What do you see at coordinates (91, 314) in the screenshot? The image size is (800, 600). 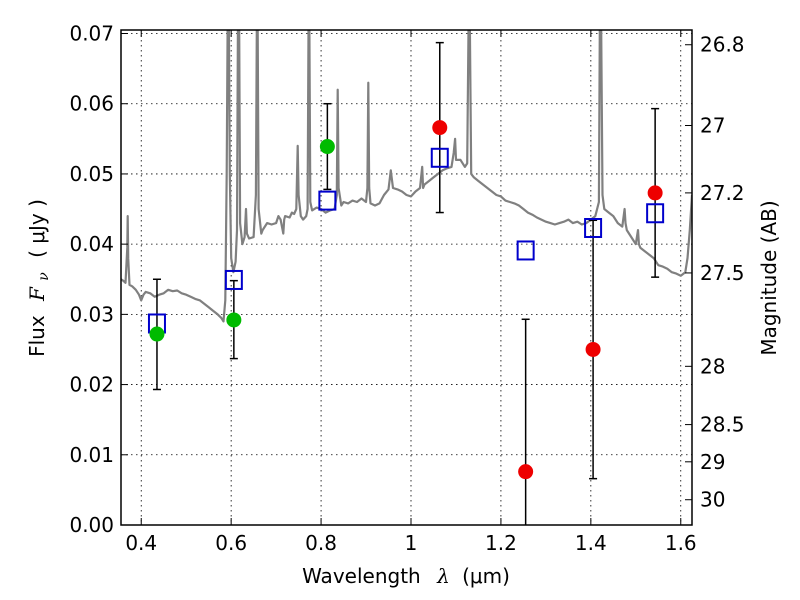 I see `y-tick-label: 0.03` at bounding box center [91, 314].